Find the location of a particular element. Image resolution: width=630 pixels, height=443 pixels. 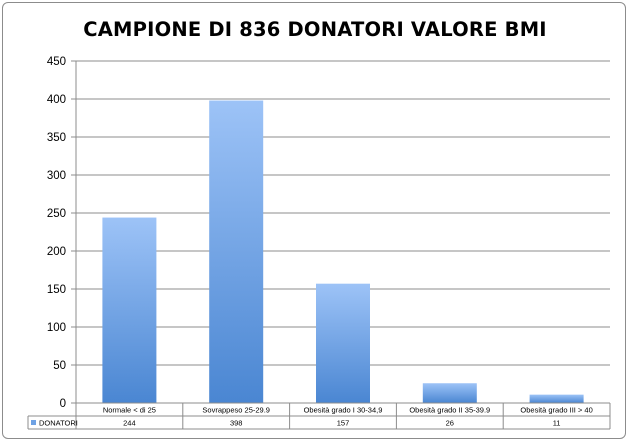

category-label: Obesità grado III > 40 is located at coordinates (556, 410).